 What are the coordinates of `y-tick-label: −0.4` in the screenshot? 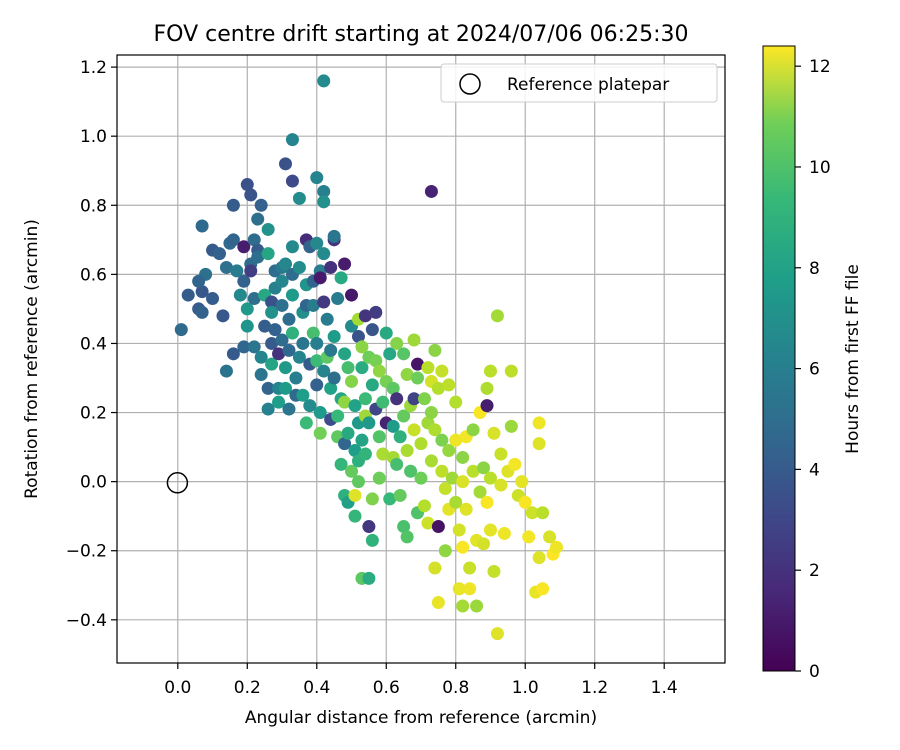 It's located at (86, 621).